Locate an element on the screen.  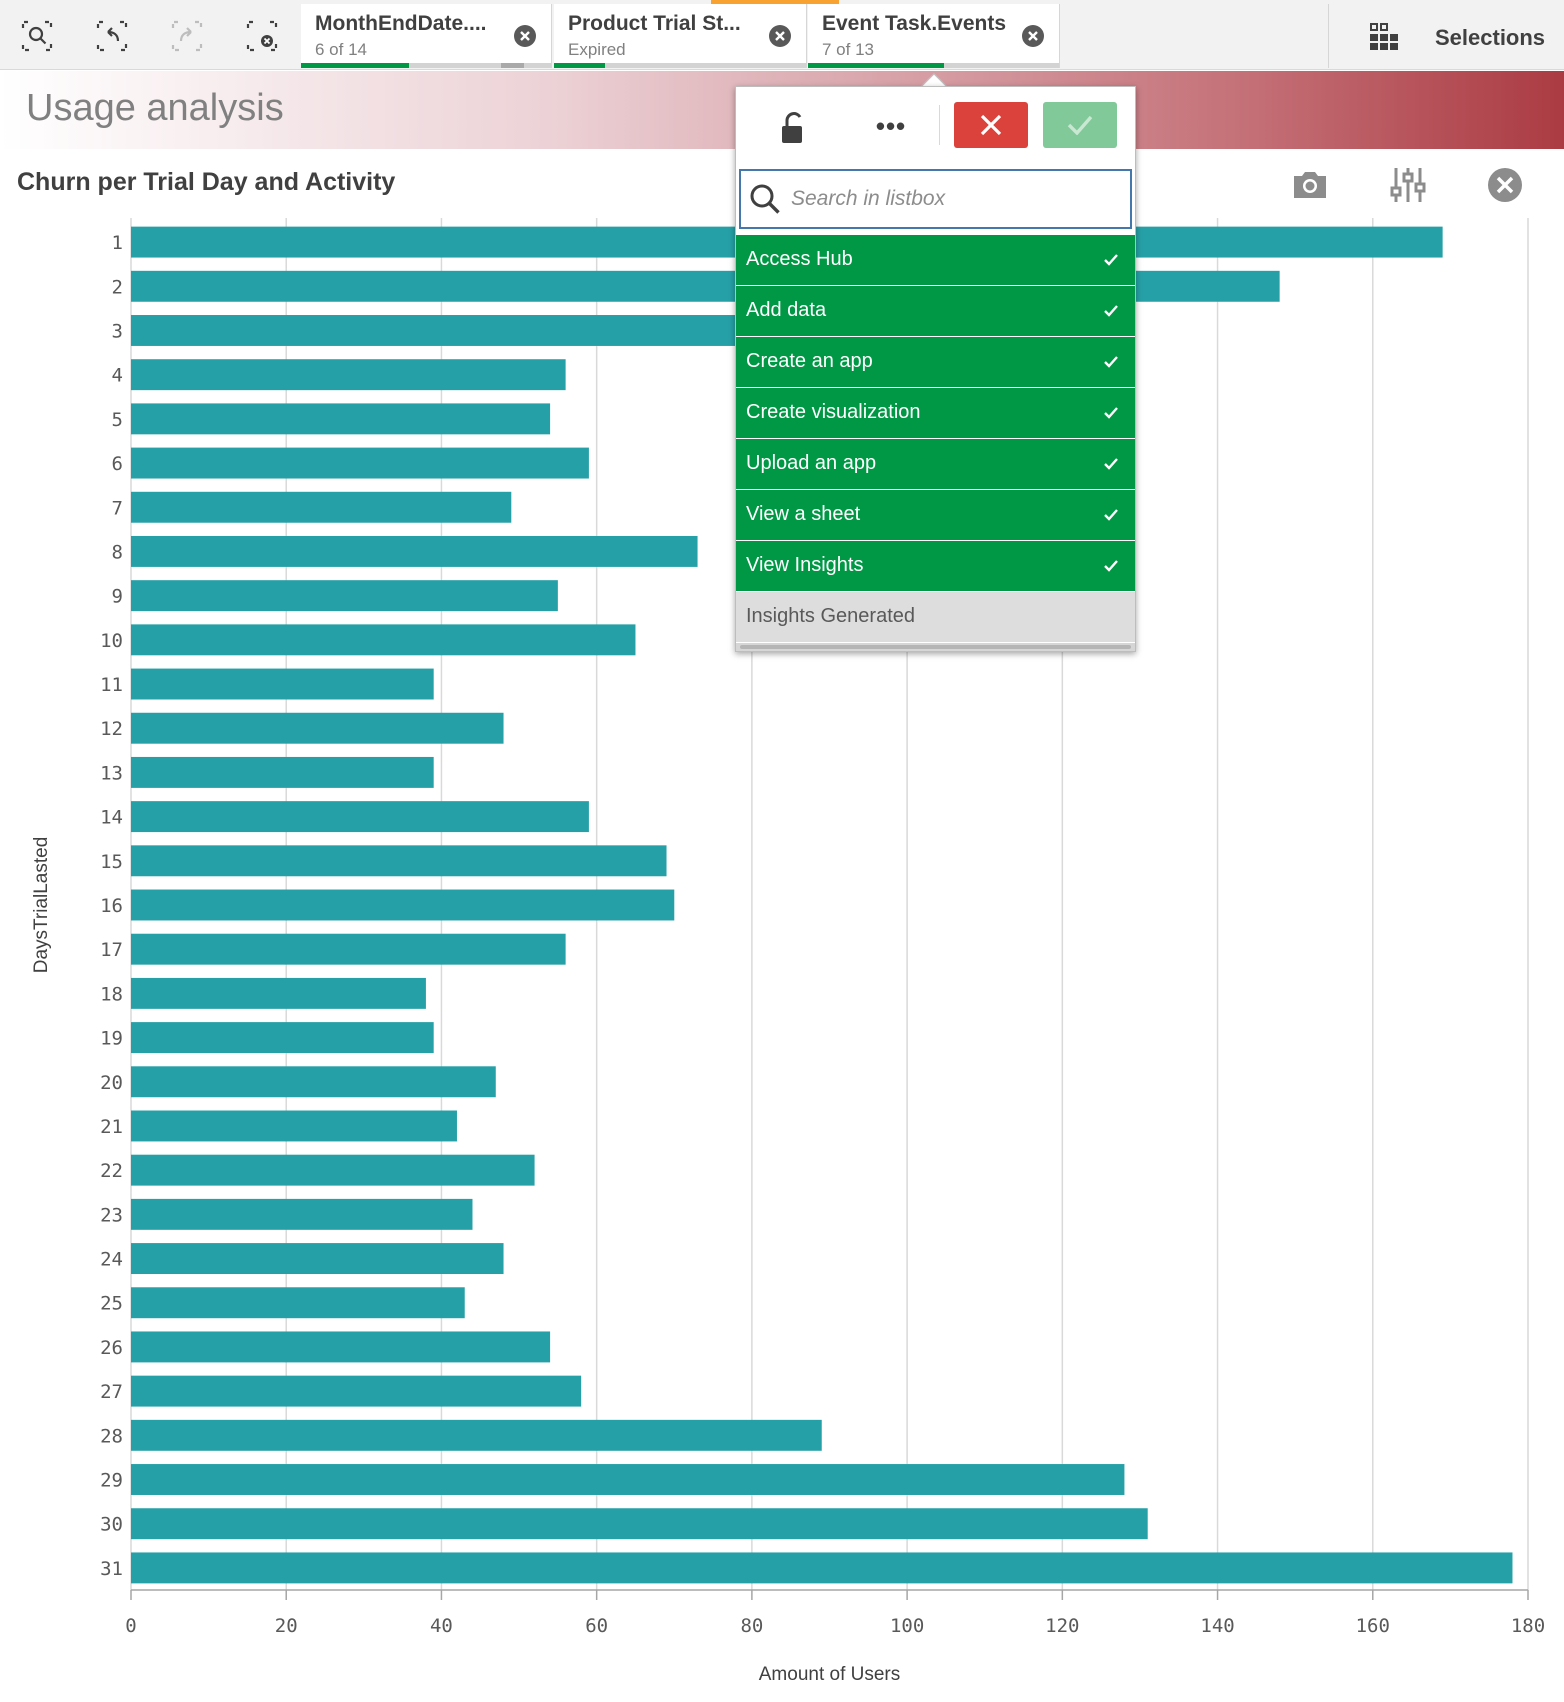
selection-field-name: Event Task.Events is located at coordinates (914, 23).